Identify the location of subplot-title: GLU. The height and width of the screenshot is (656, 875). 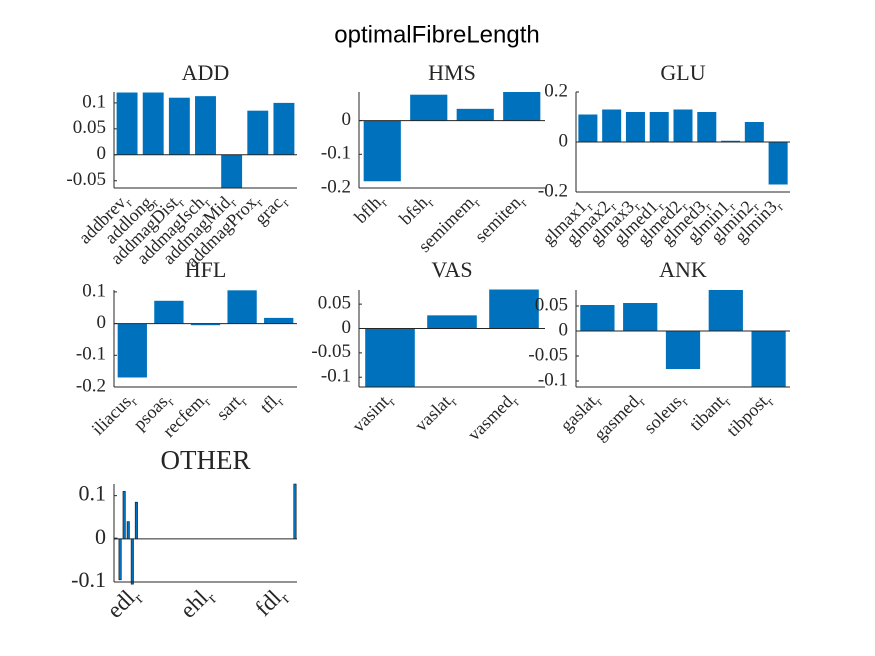
(682, 72).